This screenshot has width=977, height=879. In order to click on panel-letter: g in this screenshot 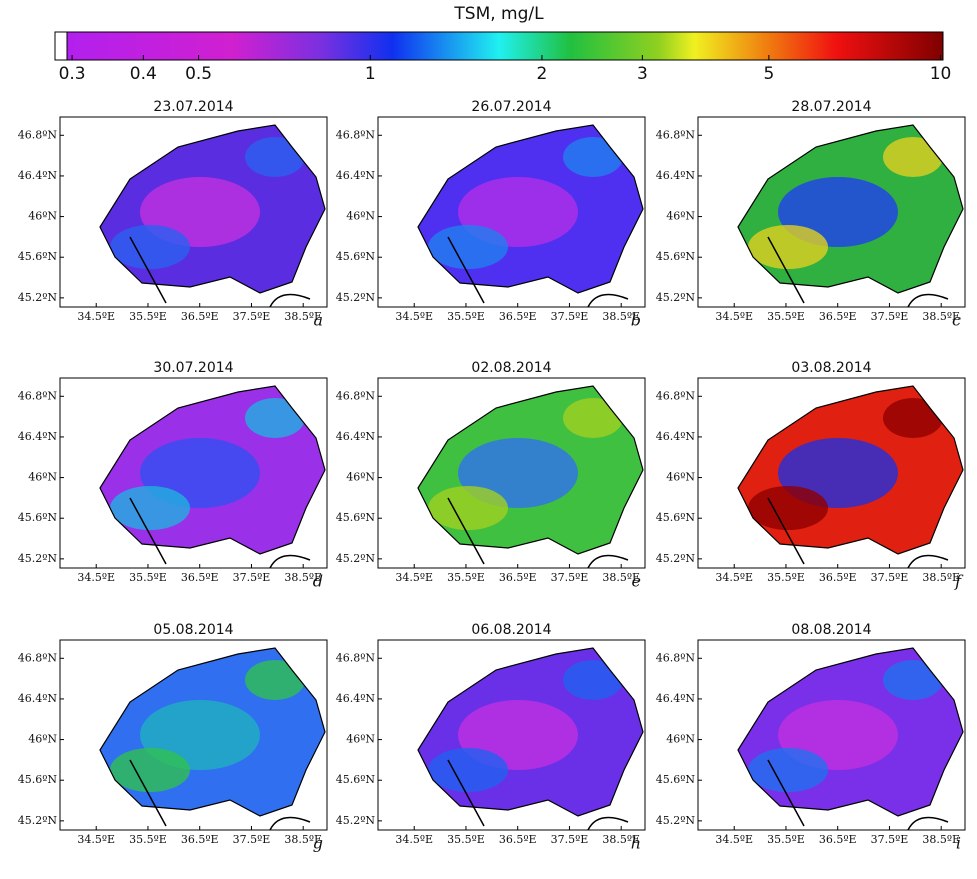, I will do `click(318, 843)`.